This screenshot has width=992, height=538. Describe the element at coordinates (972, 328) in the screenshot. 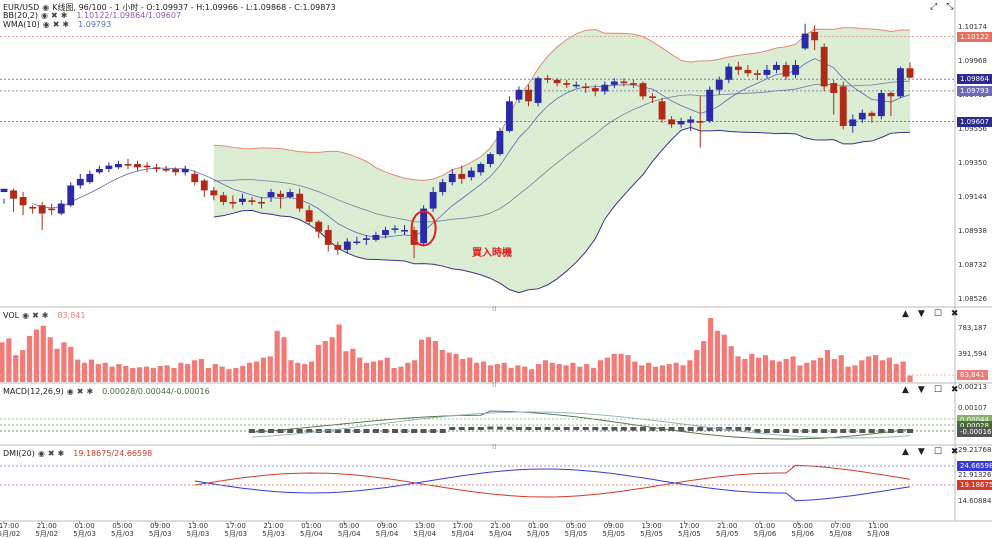

I see `volume-tick-label: 783,187` at that location.